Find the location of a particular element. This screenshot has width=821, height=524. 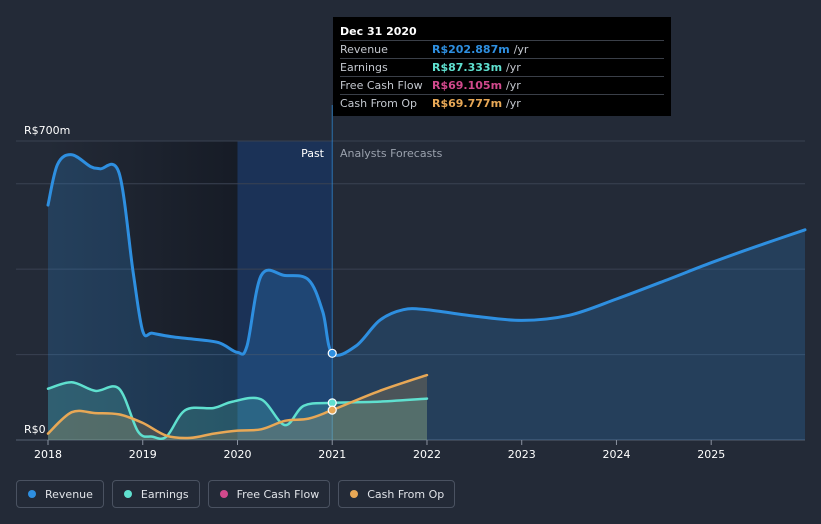

past-region-shade is located at coordinates (143, 290).